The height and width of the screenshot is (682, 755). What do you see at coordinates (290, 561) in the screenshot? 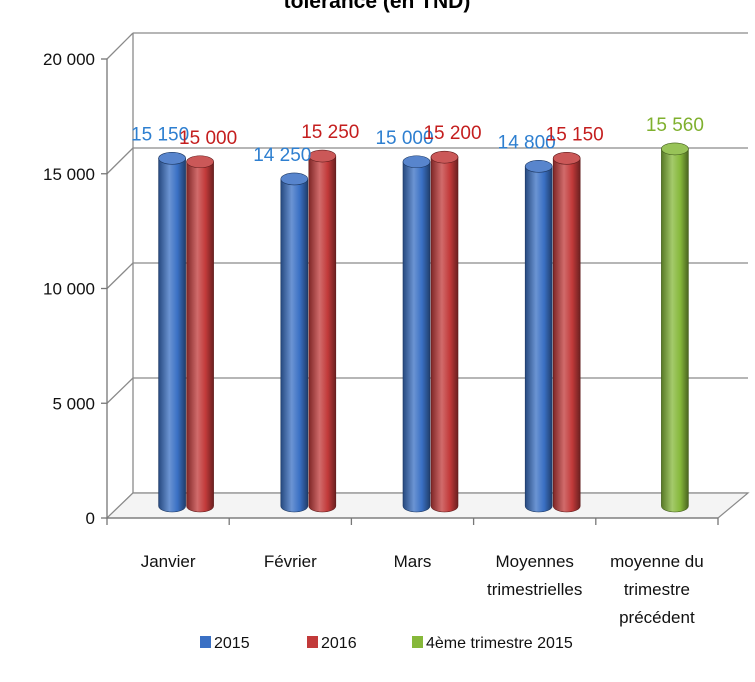
I see `x-category-label: Février` at bounding box center [290, 561].